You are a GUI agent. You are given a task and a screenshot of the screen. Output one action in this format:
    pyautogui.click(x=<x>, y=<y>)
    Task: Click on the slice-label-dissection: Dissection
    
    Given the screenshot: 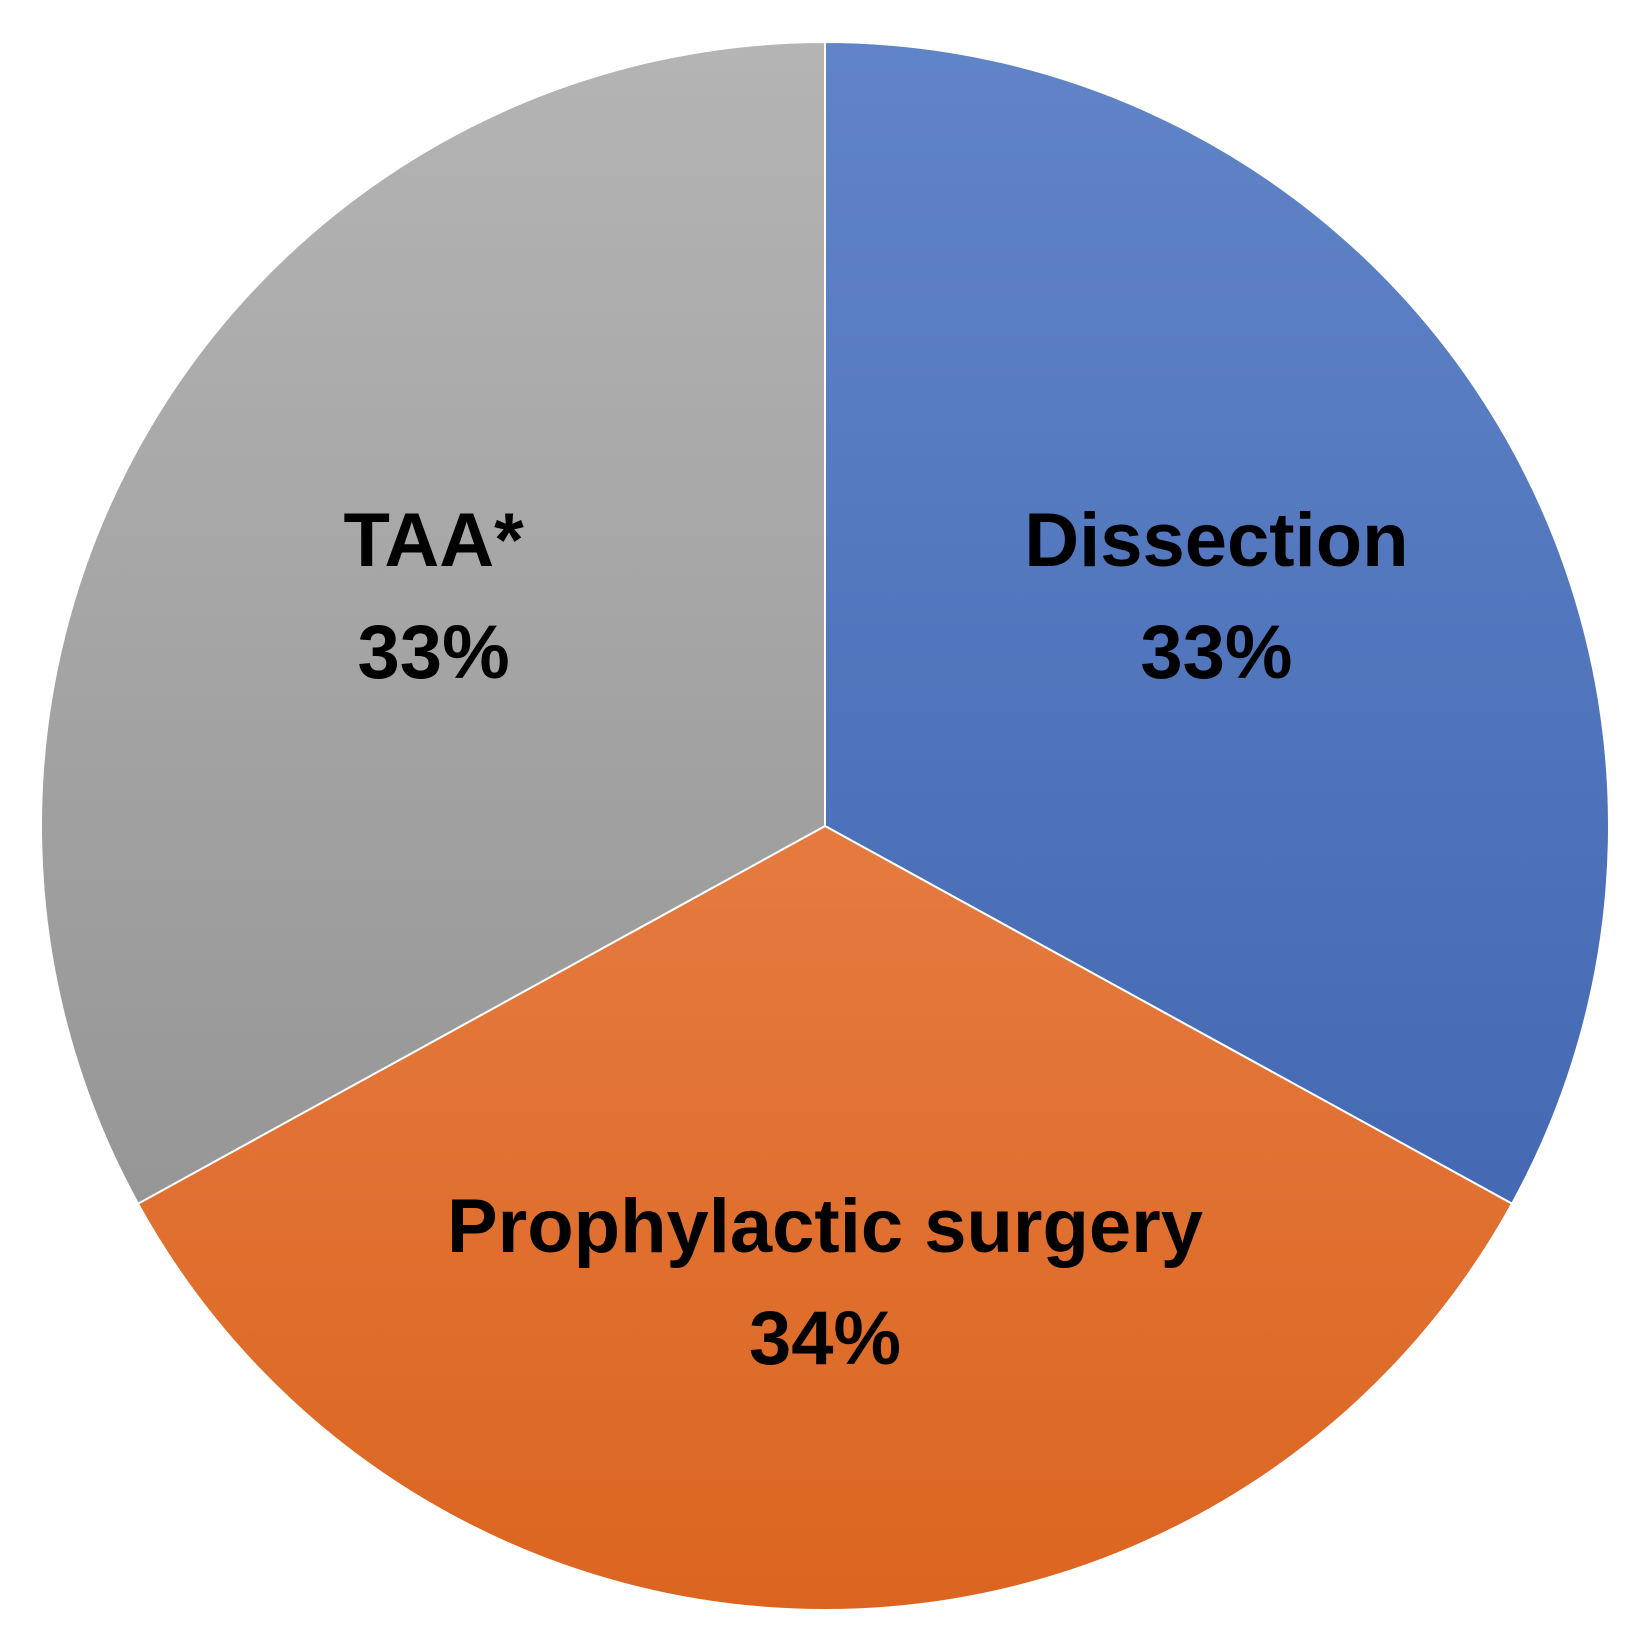 What is the action you would take?
    pyautogui.click(x=1216, y=540)
    